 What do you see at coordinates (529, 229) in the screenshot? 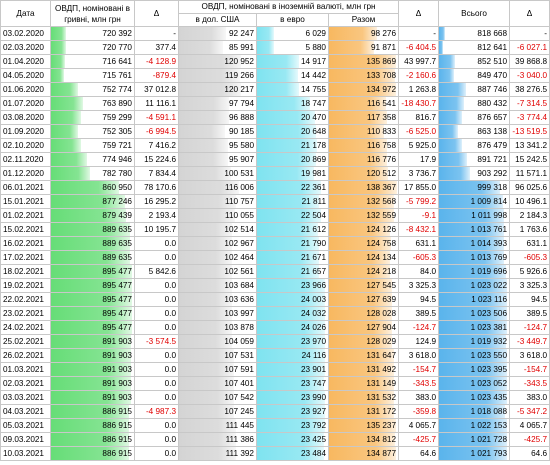
I see `total-delta-cell: 1 763.6` at bounding box center [529, 229].